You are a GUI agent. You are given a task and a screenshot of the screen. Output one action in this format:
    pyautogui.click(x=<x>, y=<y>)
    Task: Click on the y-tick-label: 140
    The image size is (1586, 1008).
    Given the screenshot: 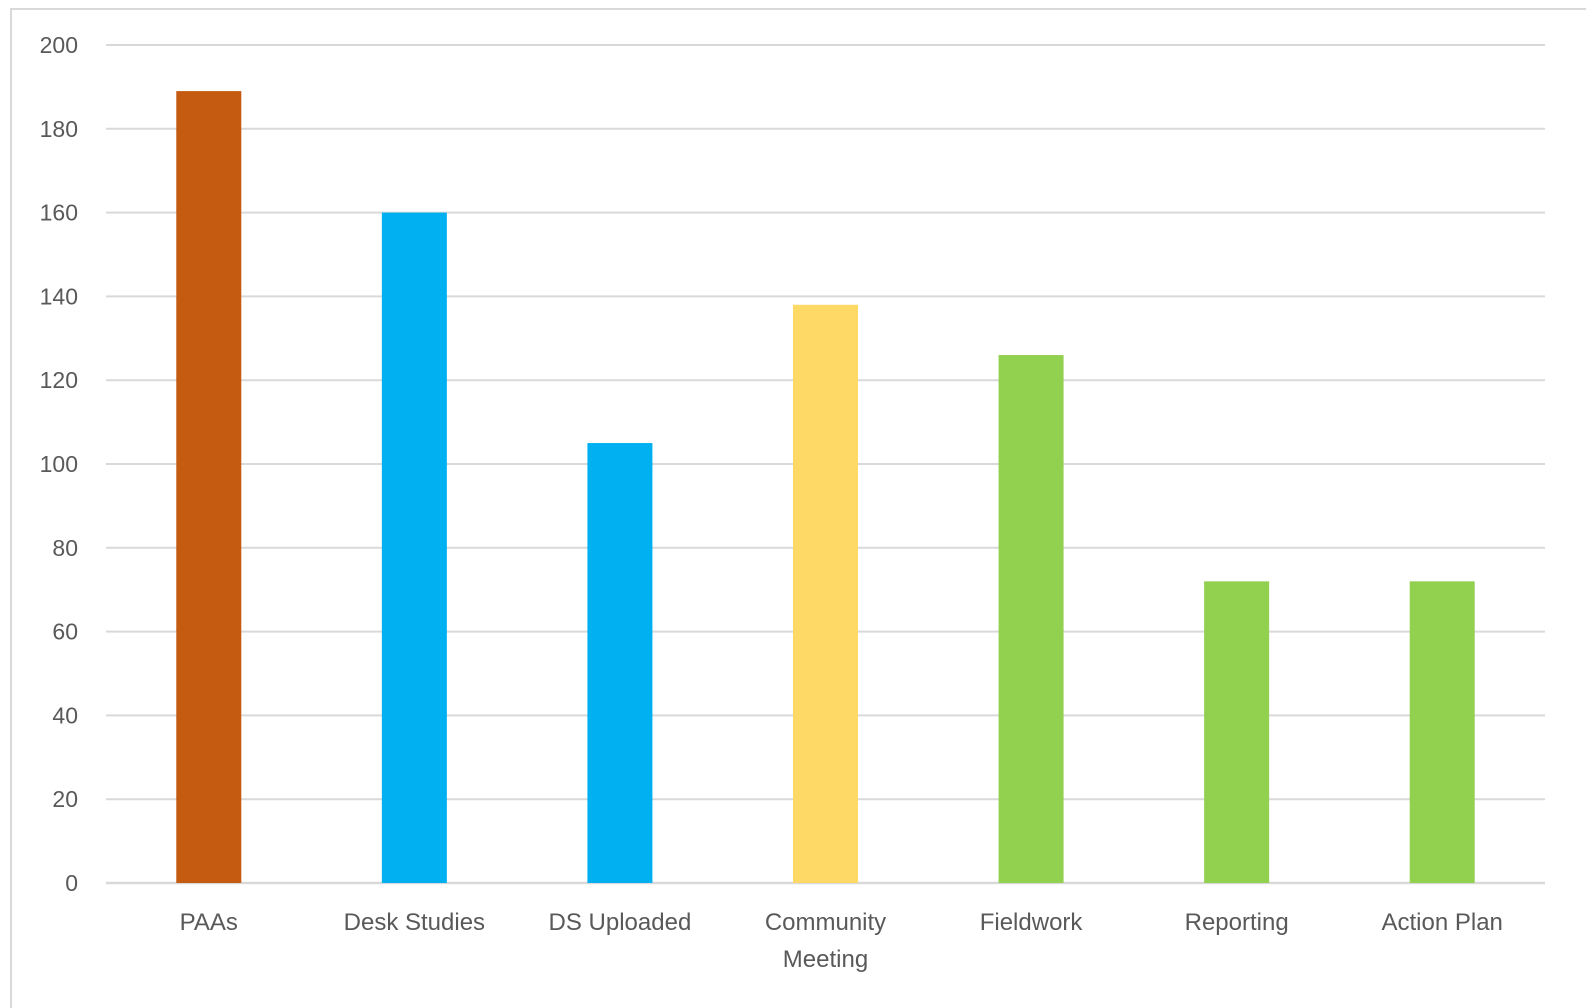 What is the action you would take?
    pyautogui.click(x=59, y=296)
    